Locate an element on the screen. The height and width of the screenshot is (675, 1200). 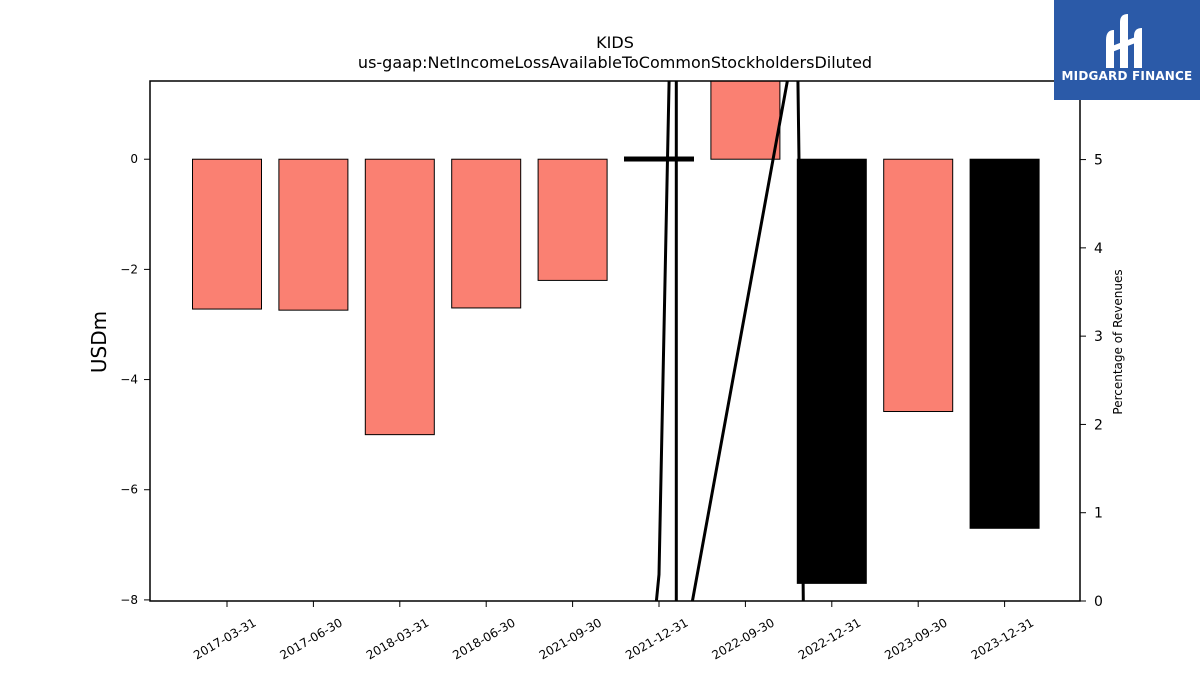
y-tick-label: 0 is located at coordinates (134, 159).